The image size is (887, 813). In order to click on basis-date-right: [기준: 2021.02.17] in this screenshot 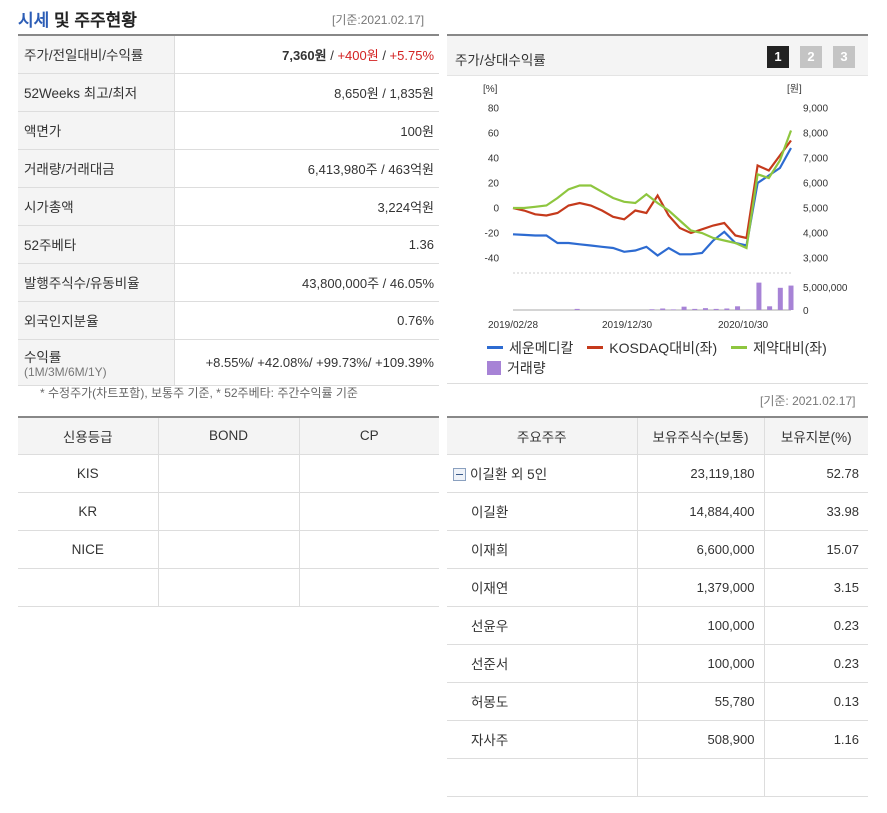, I will do `click(808, 401)`.